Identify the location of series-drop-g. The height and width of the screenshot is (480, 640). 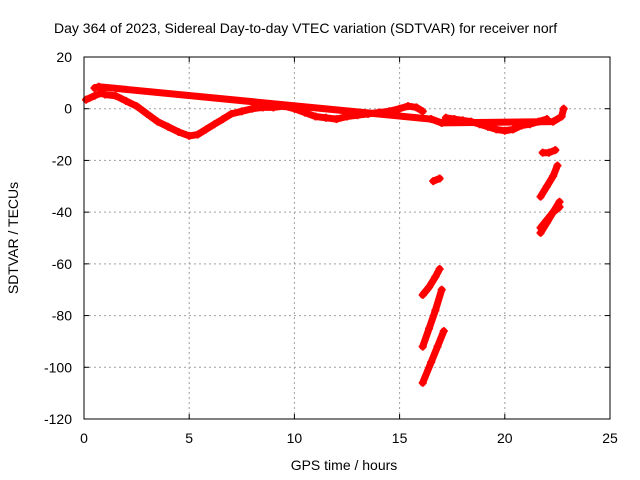
(550, 219).